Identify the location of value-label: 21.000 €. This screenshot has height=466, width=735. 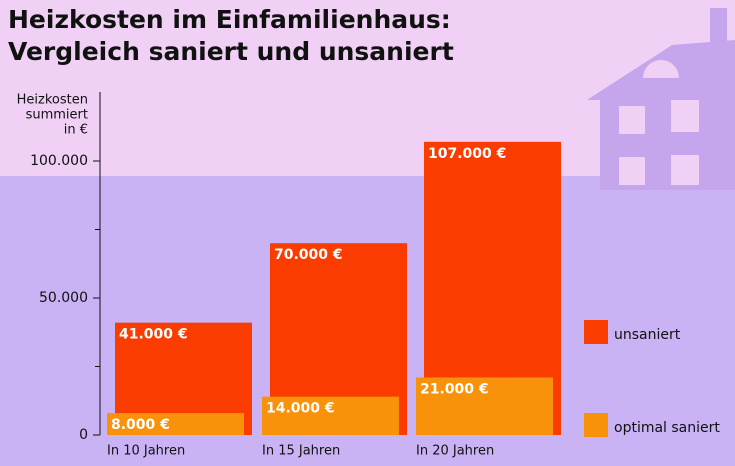
(454, 389).